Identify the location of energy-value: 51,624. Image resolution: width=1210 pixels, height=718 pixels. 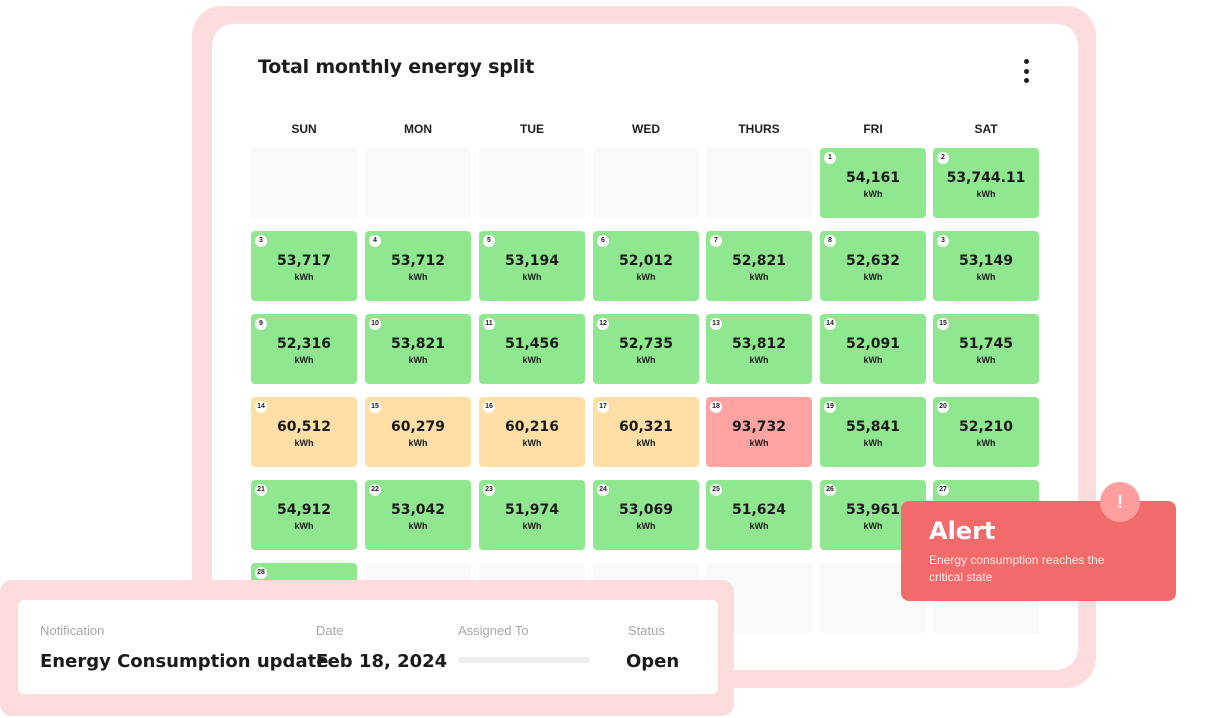
(759, 510).